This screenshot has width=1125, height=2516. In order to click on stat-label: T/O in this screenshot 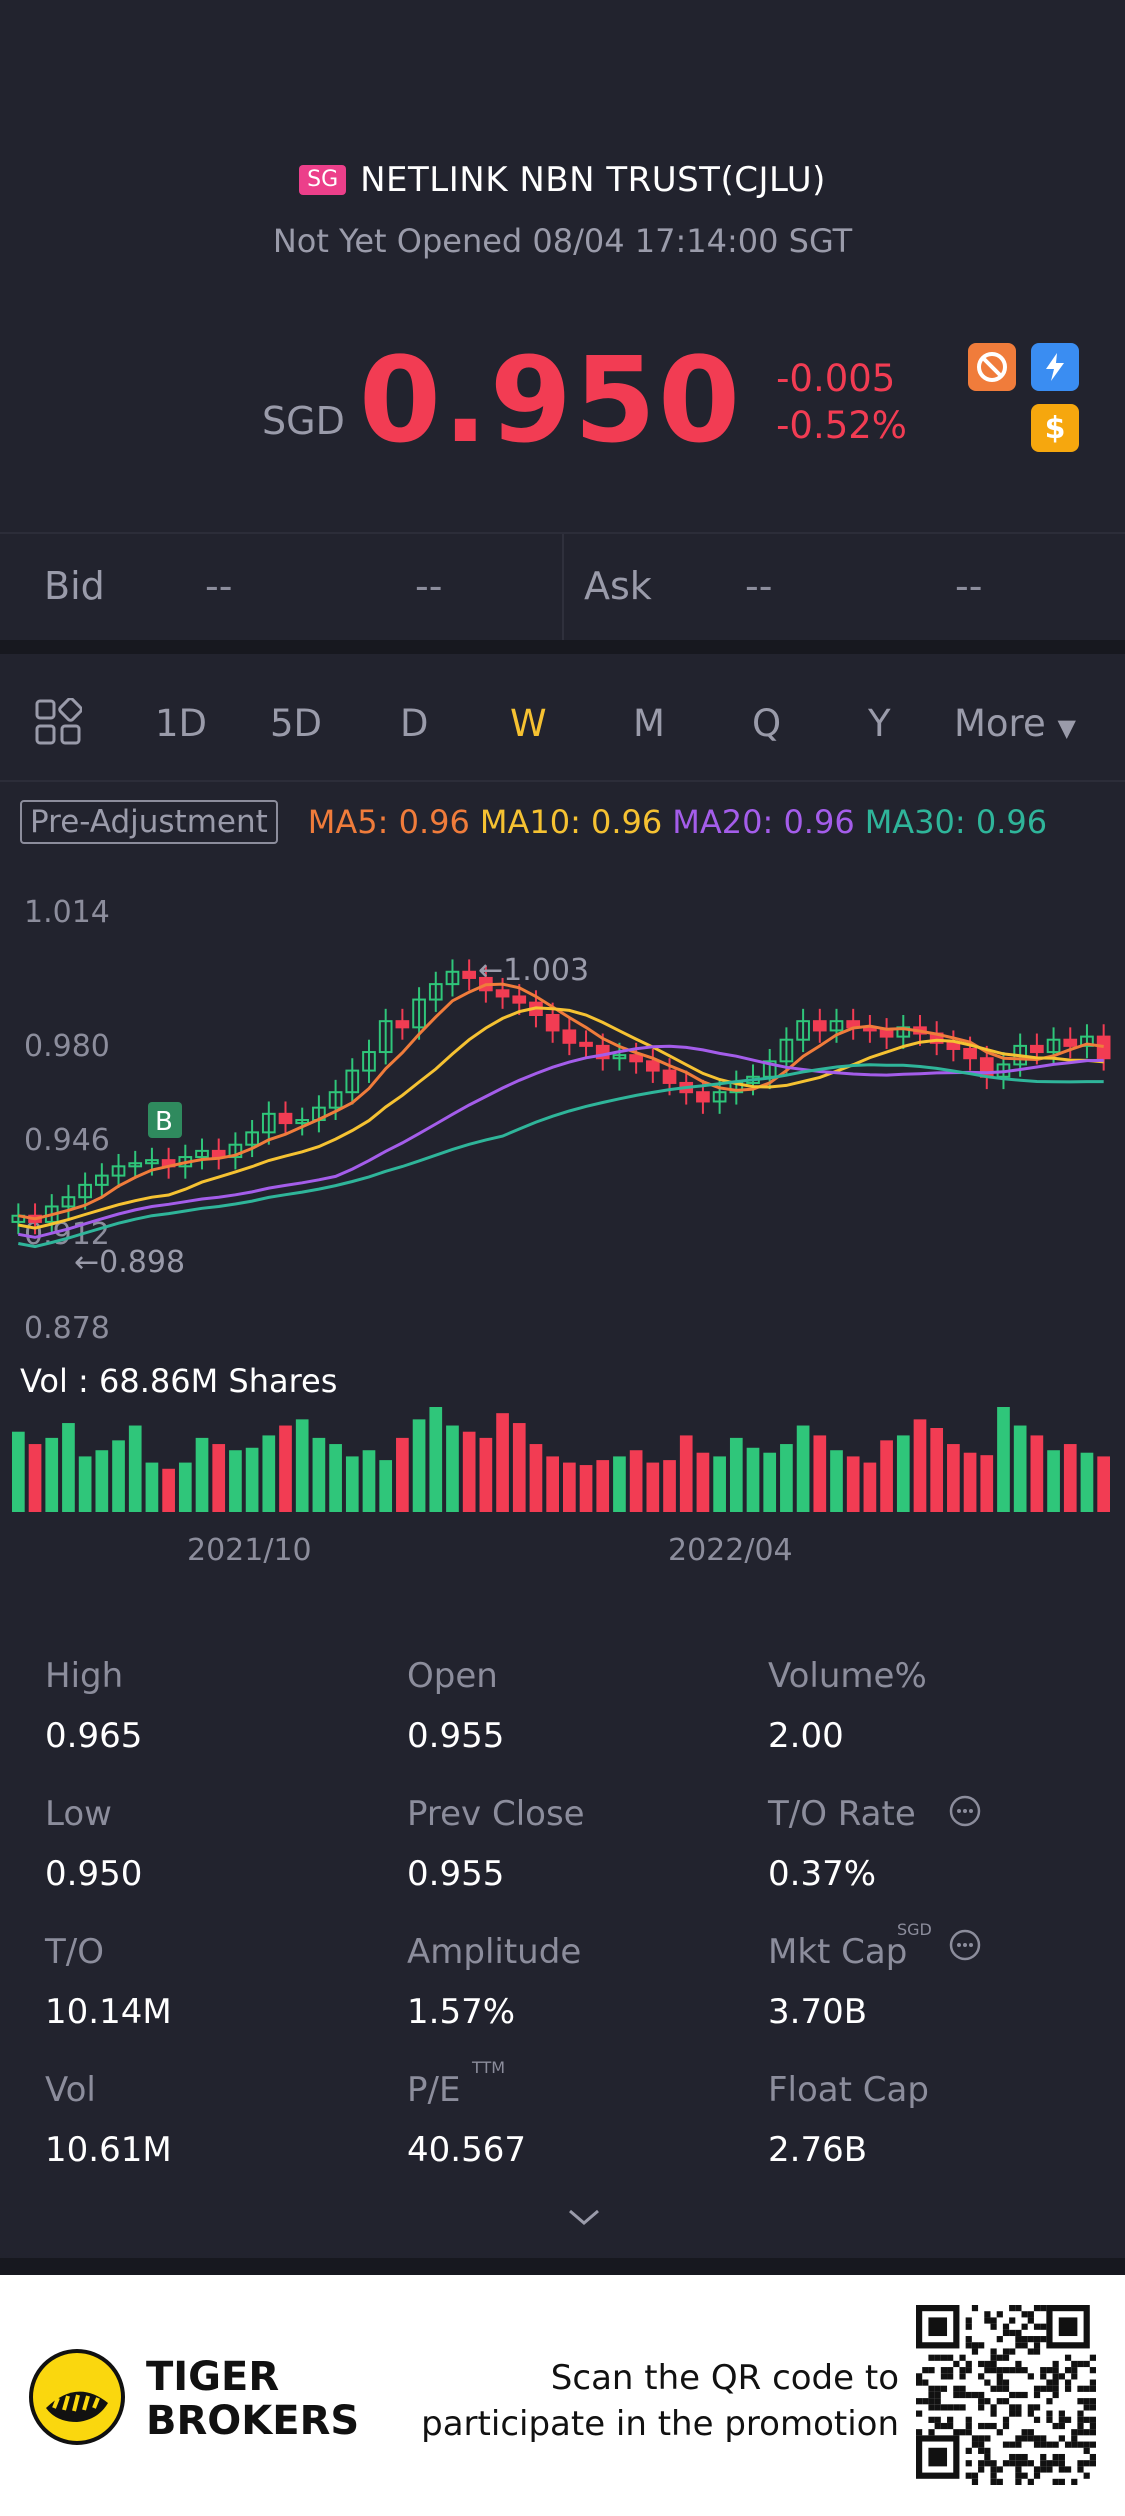, I will do `click(74, 1952)`.